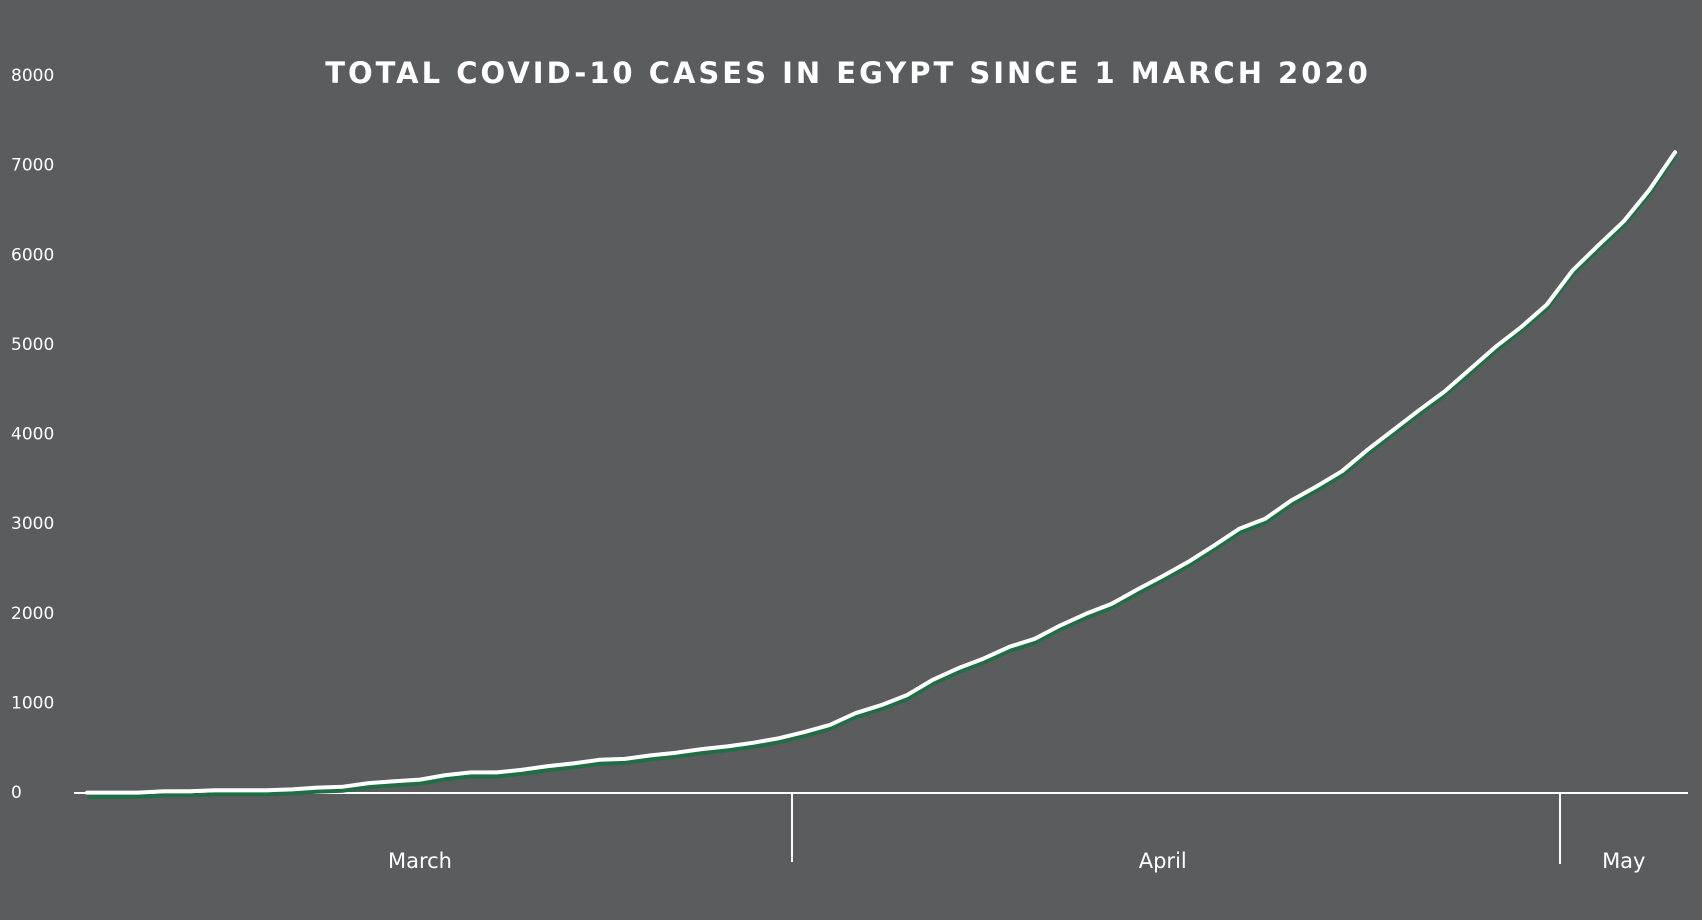 This screenshot has height=920, width=1702. Describe the element at coordinates (1163, 861) in the screenshot. I see `x-tick-label: April` at that location.